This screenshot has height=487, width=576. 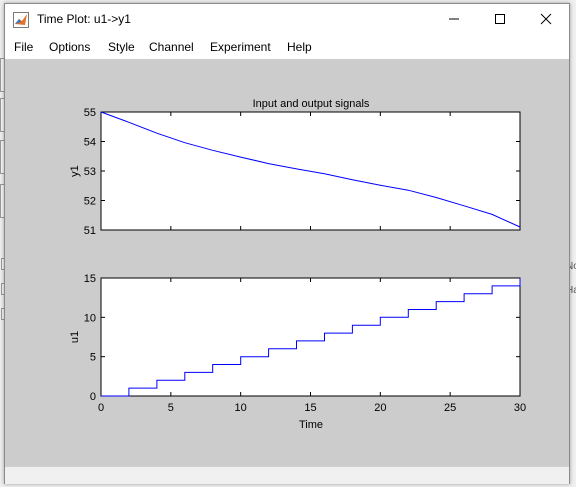 What do you see at coordinates (571, 290) in the screenshot?
I see `background-label: Ha` at bounding box center [571, 290].